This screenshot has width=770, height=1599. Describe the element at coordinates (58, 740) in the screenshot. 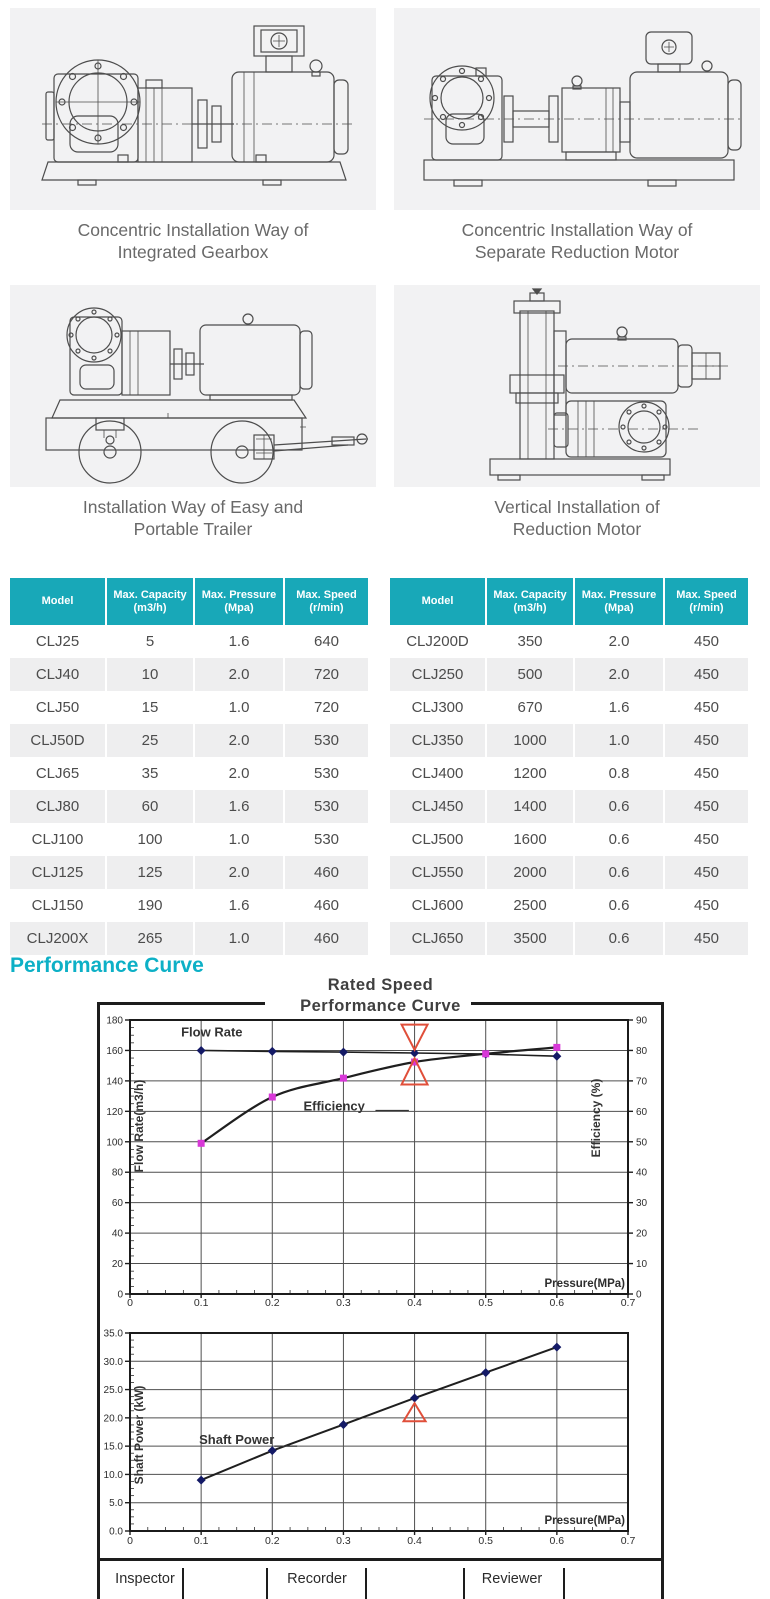

I see `spec-cell: CLJ50D` at that location.